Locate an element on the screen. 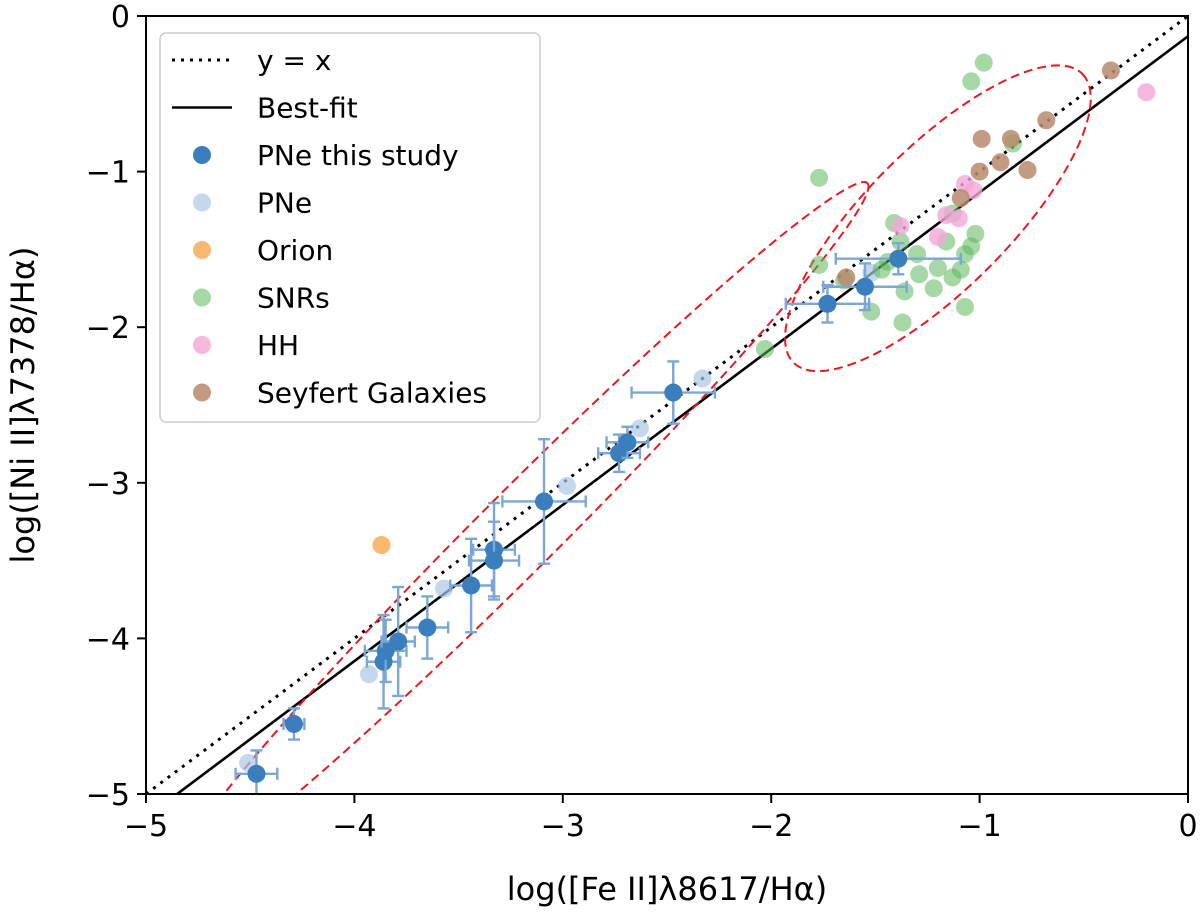 Image resolution: width=1200 pixels, height=913 pixels. series-hh is located at coordinates (1023, 164).